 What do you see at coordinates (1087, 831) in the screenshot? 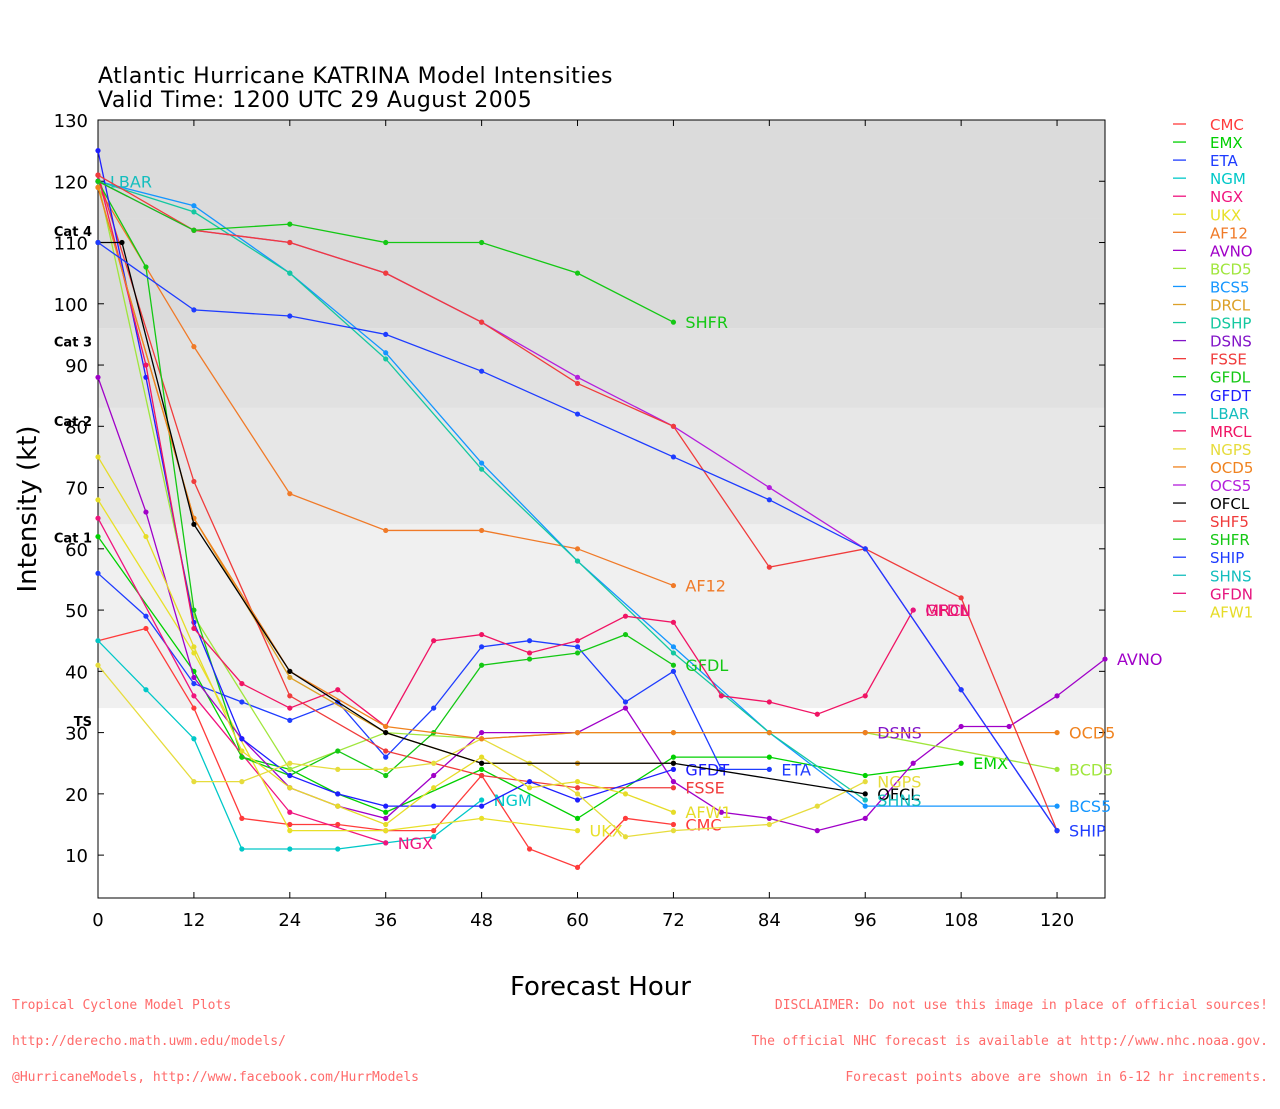
I see `series-end-label: SHIP` at bounding box center [1087, 831].